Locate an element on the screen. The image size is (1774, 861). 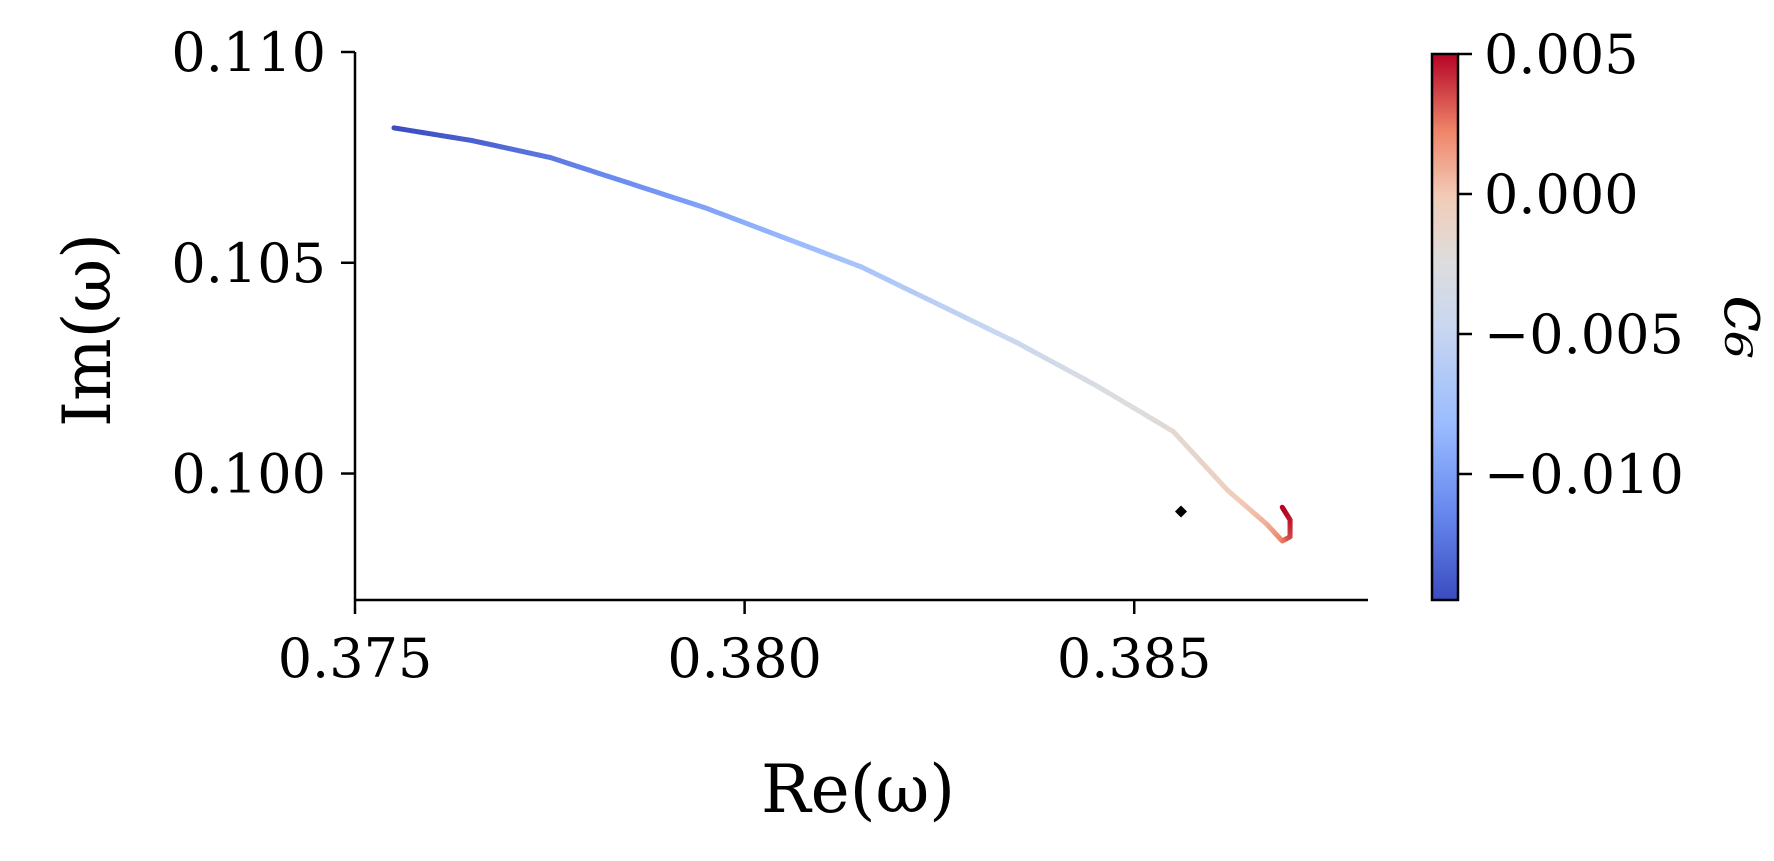
colorbar-ticks: 0.005 0.000 −0.005 −0.010 is located at coordinates (1571, 264).